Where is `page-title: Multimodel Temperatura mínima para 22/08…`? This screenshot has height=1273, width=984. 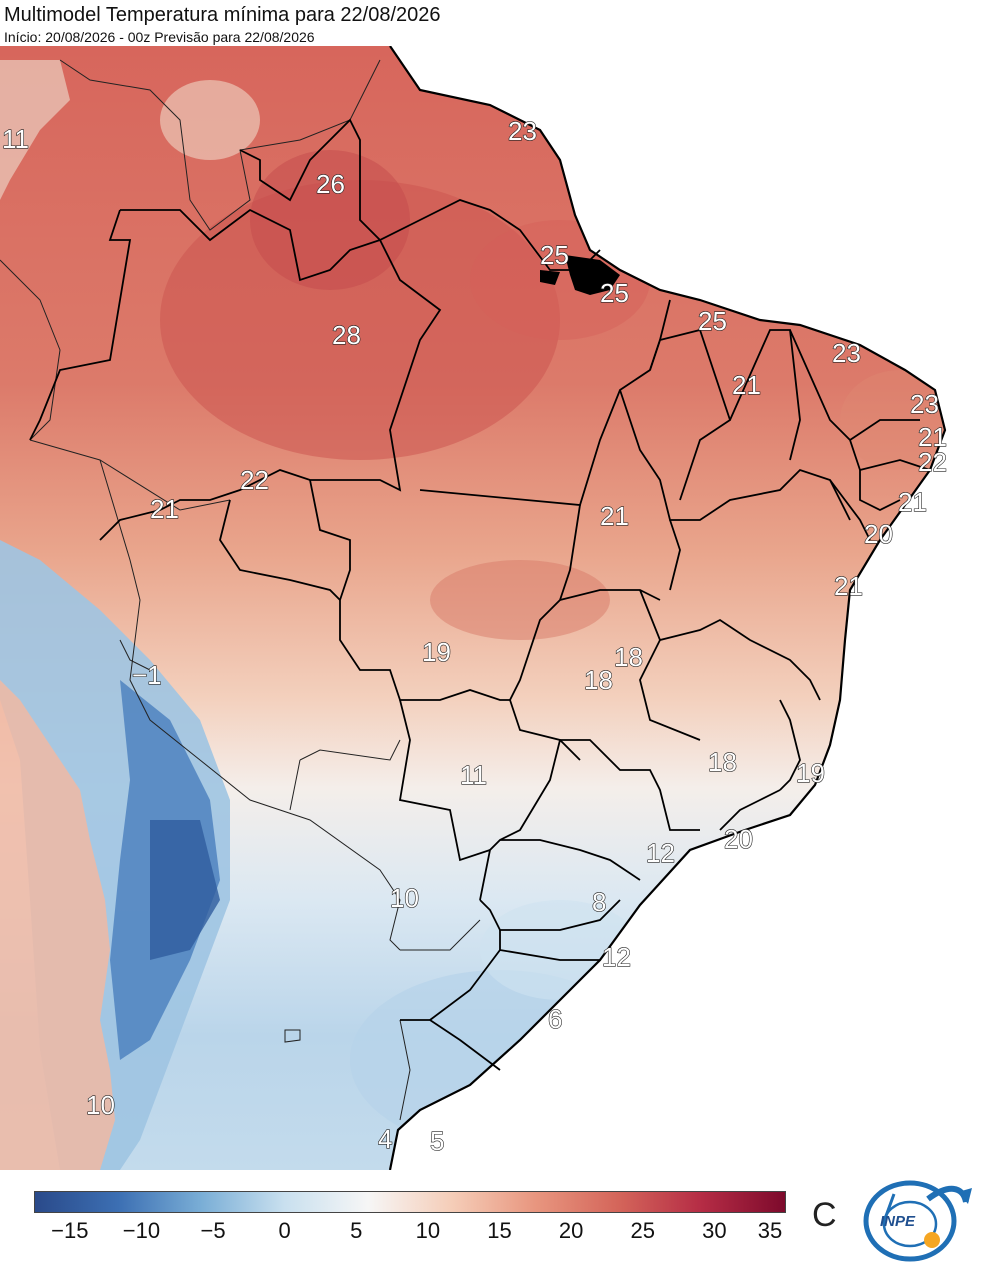
page-title: Multimodel Temperatura mínima para 22/08… is located at coordinates (222, 15).